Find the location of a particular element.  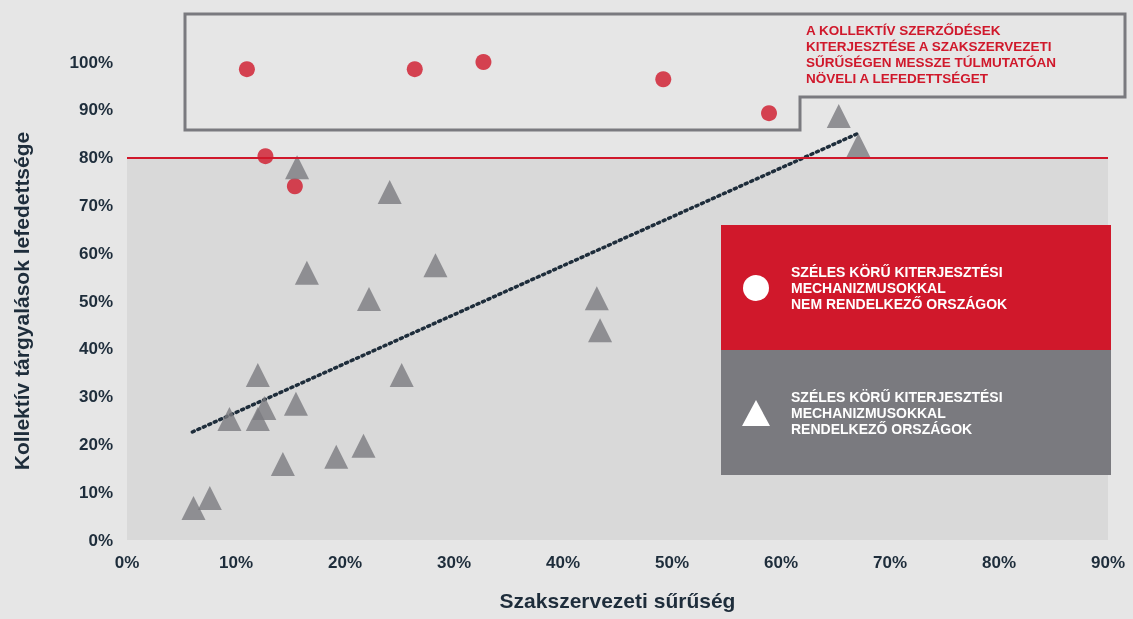

y-tick-label: 30% is located at coordinates (95, 397).